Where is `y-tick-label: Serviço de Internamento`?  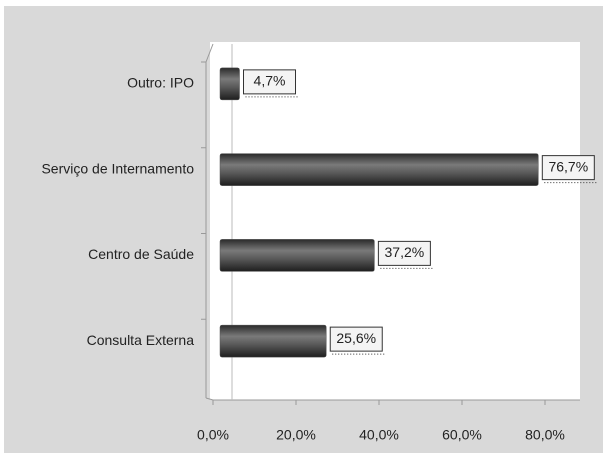
y-tick-label: Serviço de Internamento is located at coordinates (117, 168).